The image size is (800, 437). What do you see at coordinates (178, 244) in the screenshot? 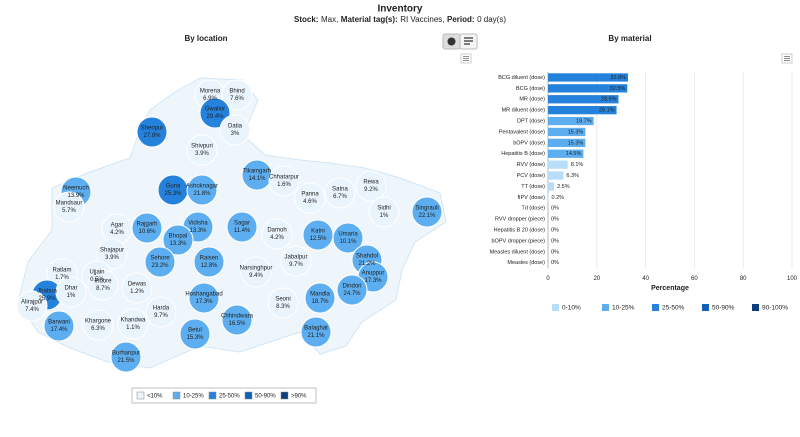
I see `district-value: 13.3%` at bounding box center [178, 244].